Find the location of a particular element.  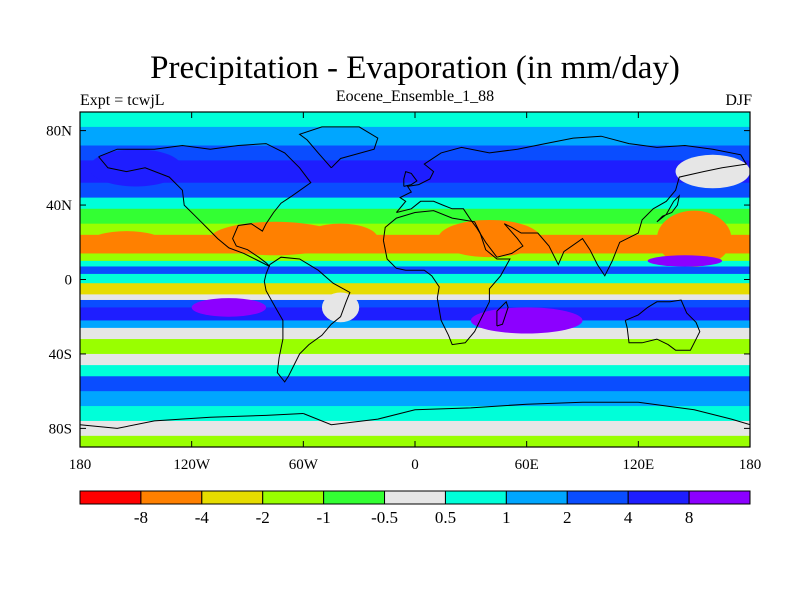

x-tick-label: 120E is located at coordinates (638, 463).